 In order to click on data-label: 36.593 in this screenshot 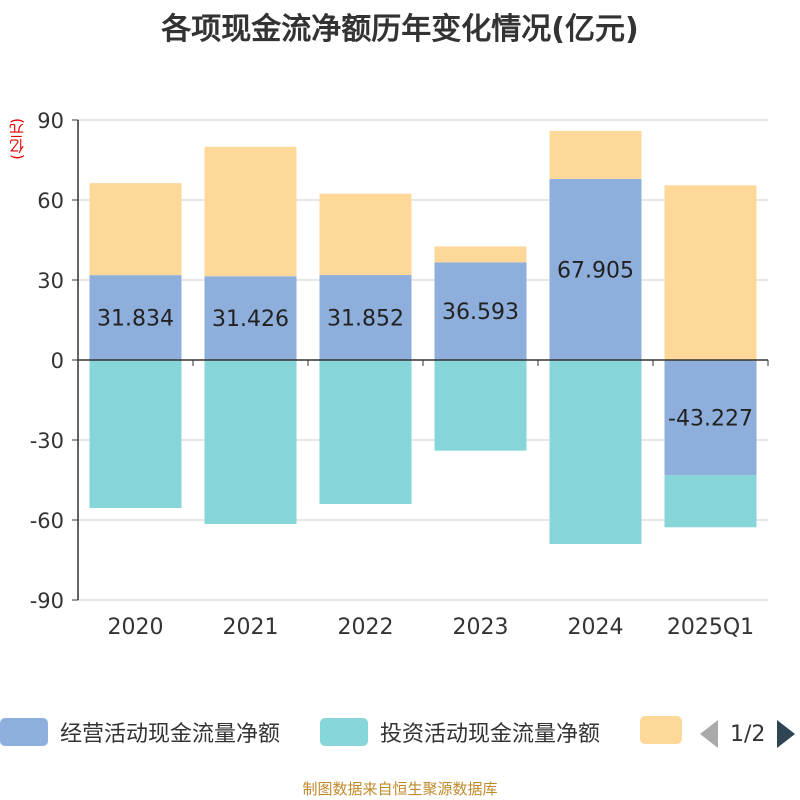, I will do `click(480, 312)`.